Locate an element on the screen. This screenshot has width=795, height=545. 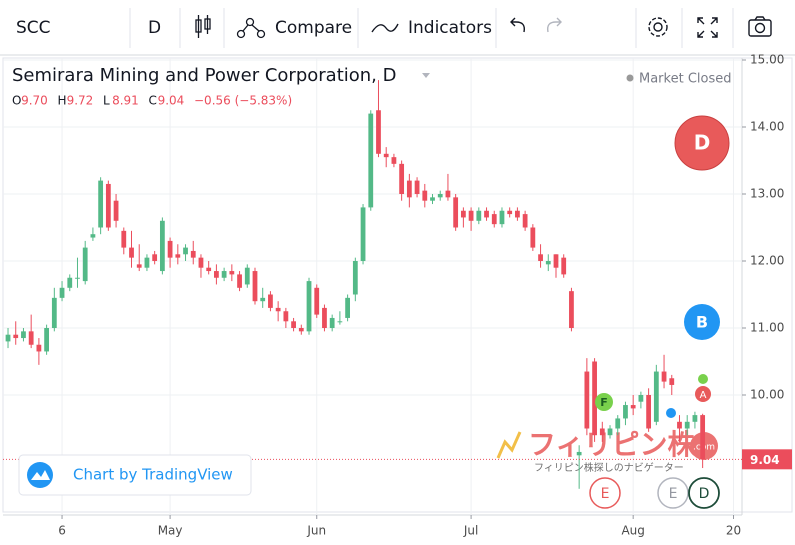
branding: Chart by TradingView is located at coordinates (135, 475).